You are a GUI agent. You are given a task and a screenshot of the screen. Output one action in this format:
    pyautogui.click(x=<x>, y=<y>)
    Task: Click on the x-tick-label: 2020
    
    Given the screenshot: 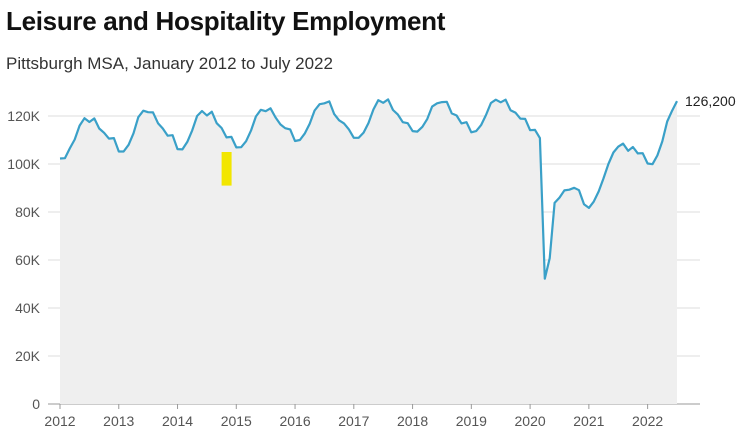 What is the action you would take?
    pyautogui.click(x=530, y=421)
    